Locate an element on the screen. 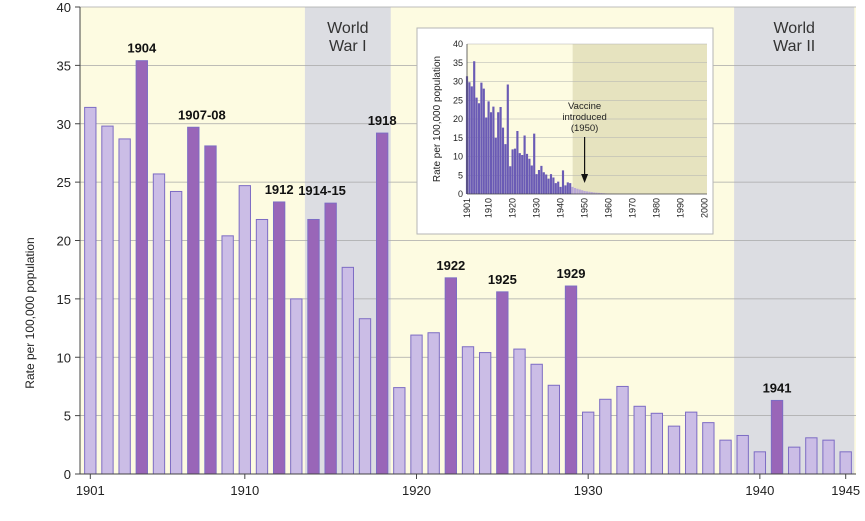  bar-1929 is located at coordinates (571, 380).